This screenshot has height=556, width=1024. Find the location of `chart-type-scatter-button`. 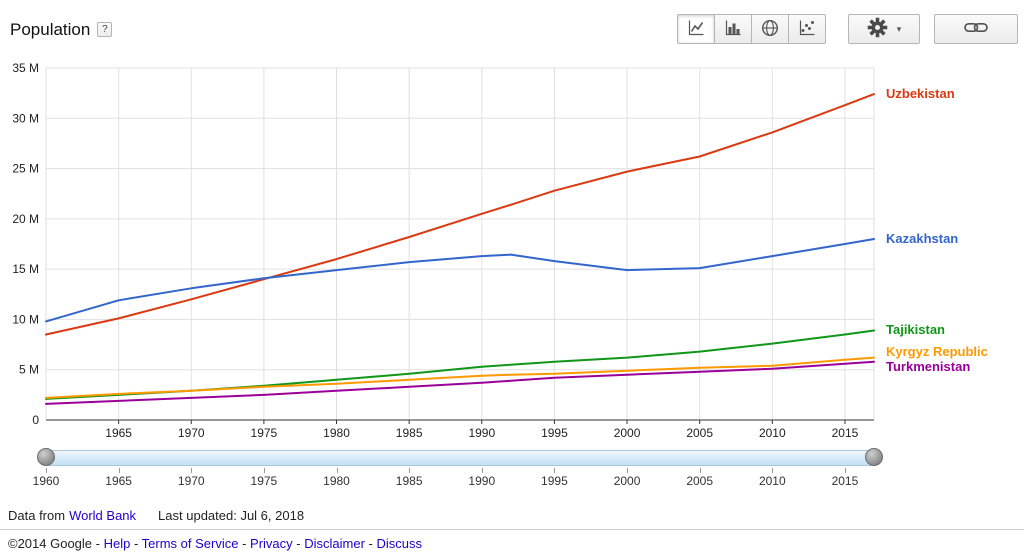

chart-type-scatter-button is located at coordinates (807, 29).